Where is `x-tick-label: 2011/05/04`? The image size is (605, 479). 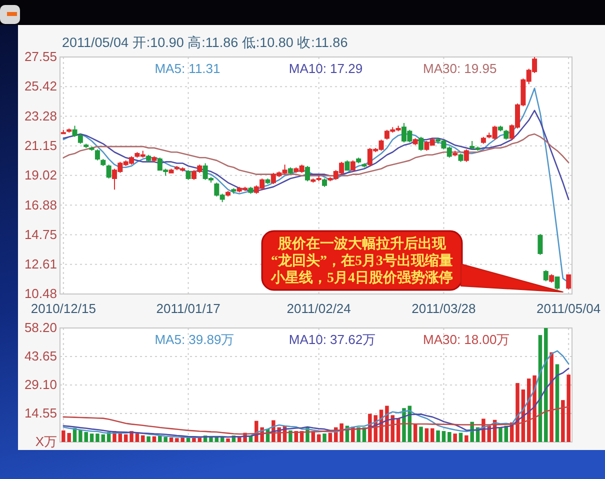
x-tick-label: 2011/05/04 is located at coordinates (568, 308).